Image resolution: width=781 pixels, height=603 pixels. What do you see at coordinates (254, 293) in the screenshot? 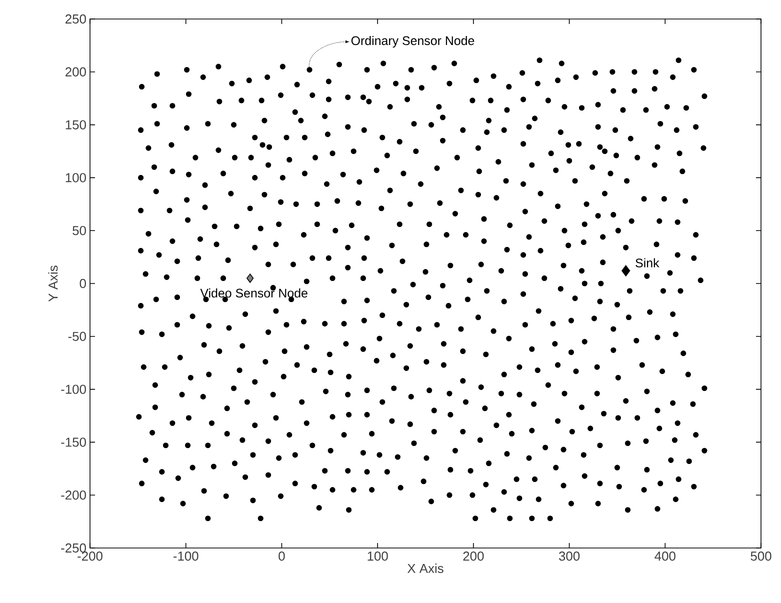
I see `annotation: Video Sensor Node` at bounding box center [254, 293].